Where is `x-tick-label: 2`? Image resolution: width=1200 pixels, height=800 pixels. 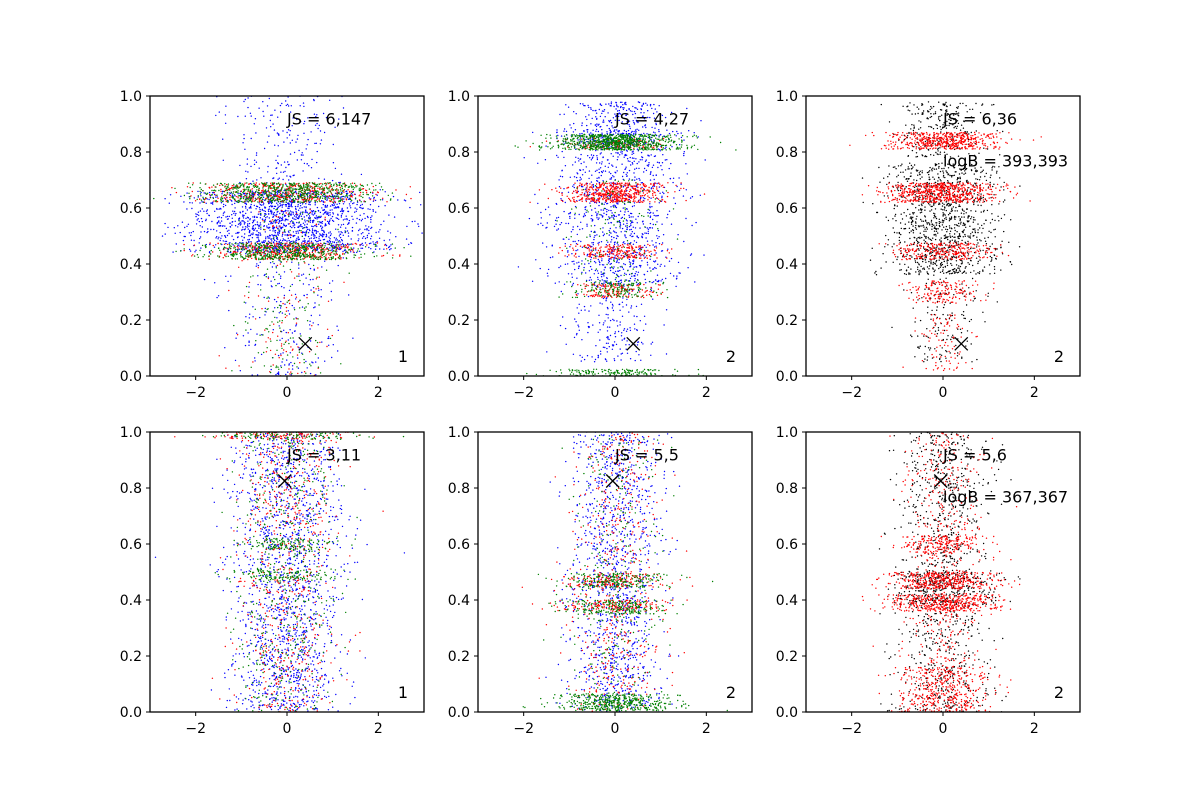
x-tick-label: 2 is located at coordinates (378, 393).